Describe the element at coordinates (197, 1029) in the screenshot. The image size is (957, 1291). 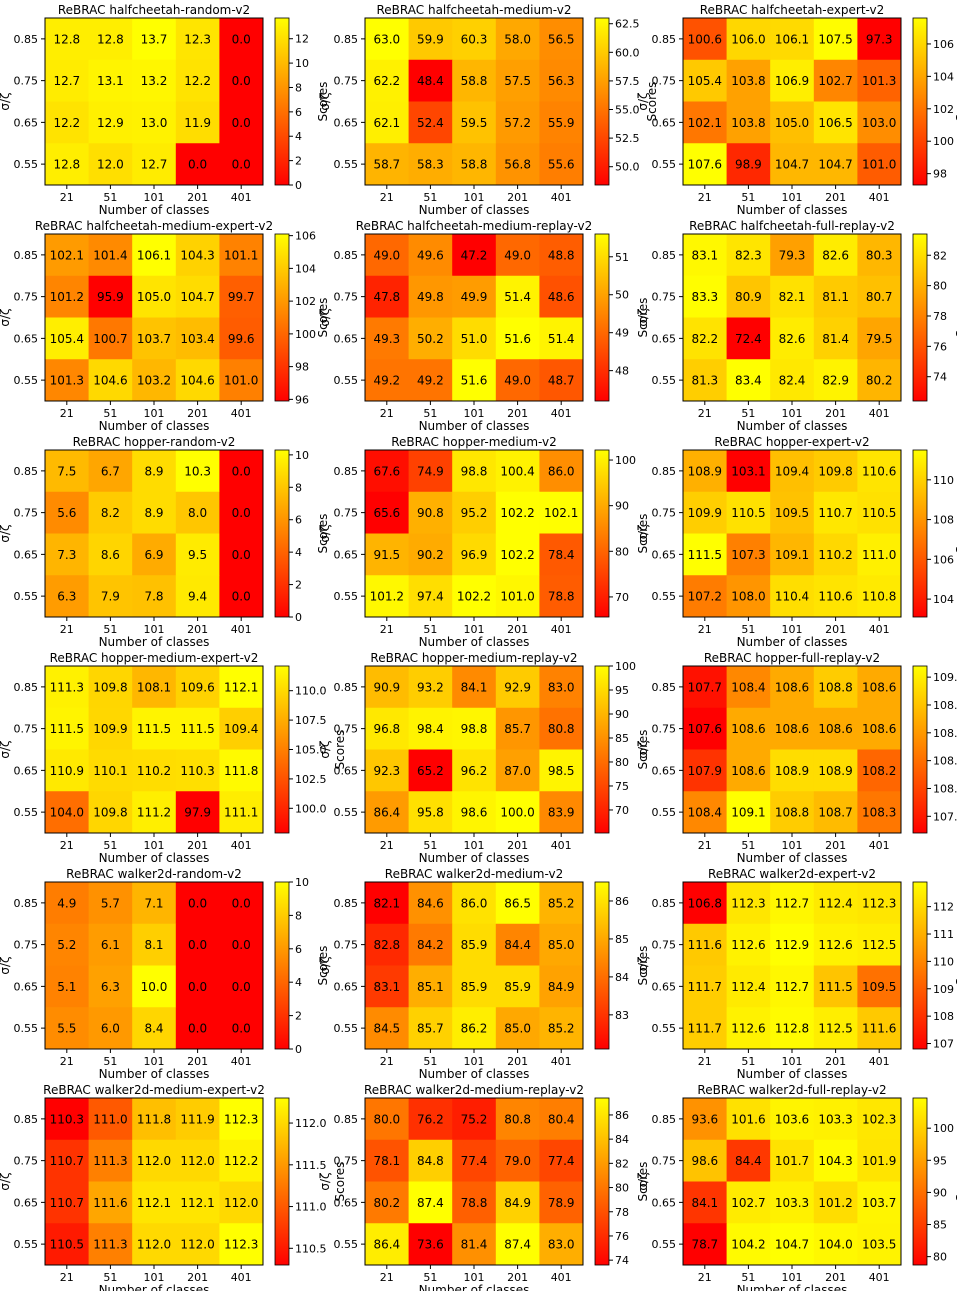
I see `cell-value: 0.0` at that location.